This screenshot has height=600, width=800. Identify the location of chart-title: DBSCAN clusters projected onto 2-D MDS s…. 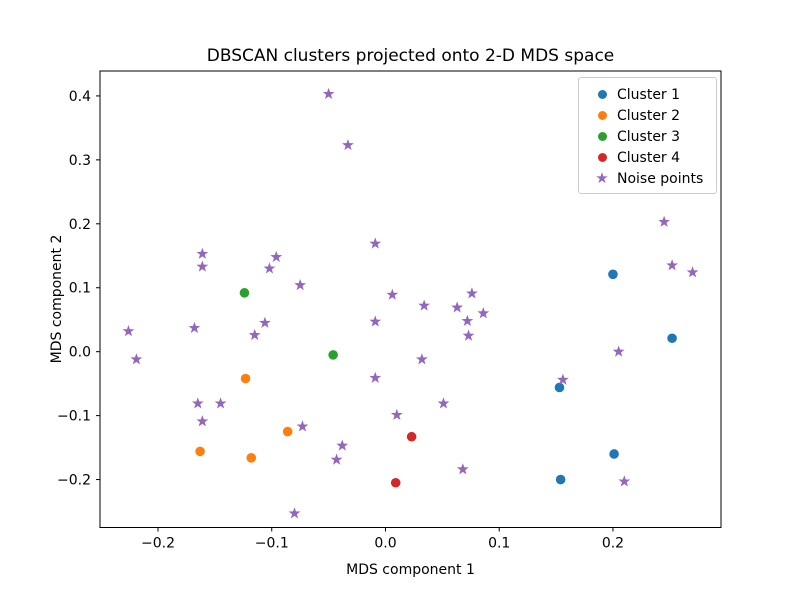
(410, 56).